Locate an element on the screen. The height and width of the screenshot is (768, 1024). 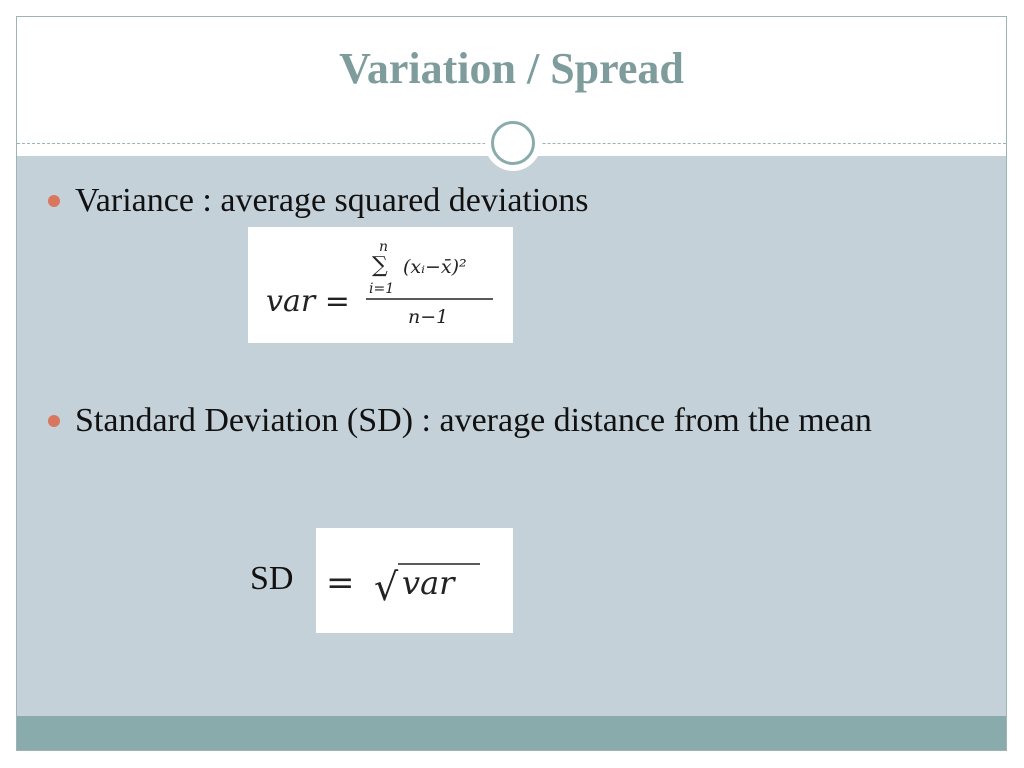
sum-term: (xᵢ−x̄)² is located at coordinates (435, 267).